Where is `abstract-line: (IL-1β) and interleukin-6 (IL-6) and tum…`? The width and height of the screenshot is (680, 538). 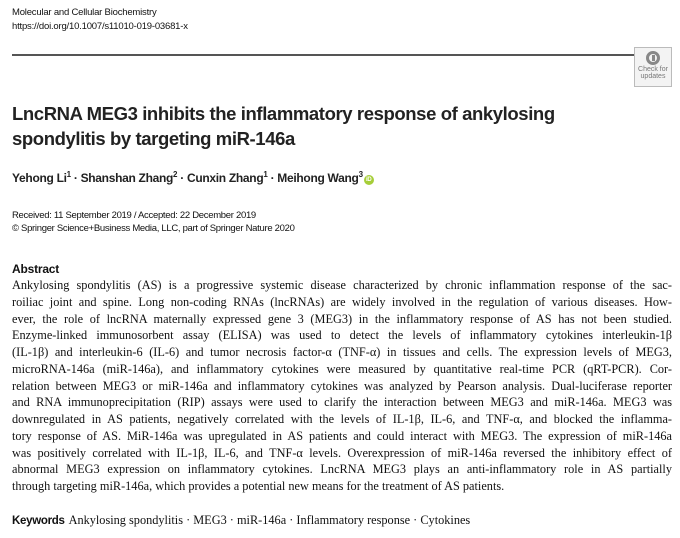
abstract-line: (IL-1β) and interleukin-6 (IL-6) and tum… is located at coordinates (342, 352).